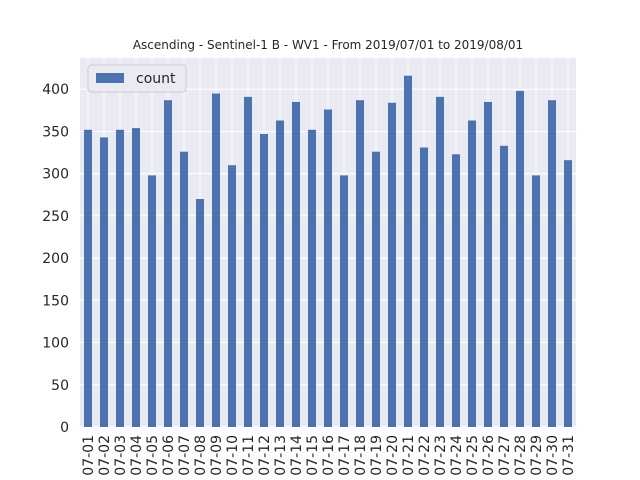  What do you see at coordinates (553, 455) in the screenshot?
I see `x-tick-label: 07-30` at bounding box center [553, 455].